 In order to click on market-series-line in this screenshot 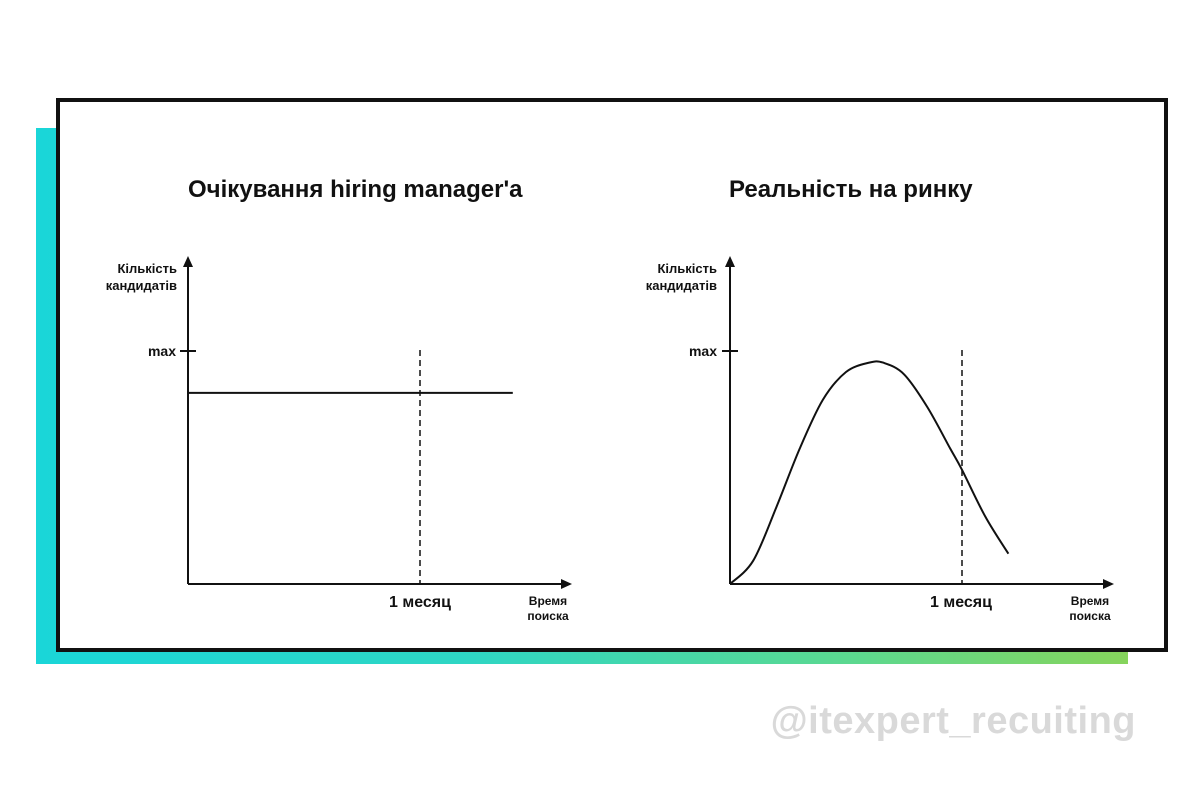, I will do `click(869, 472)`.